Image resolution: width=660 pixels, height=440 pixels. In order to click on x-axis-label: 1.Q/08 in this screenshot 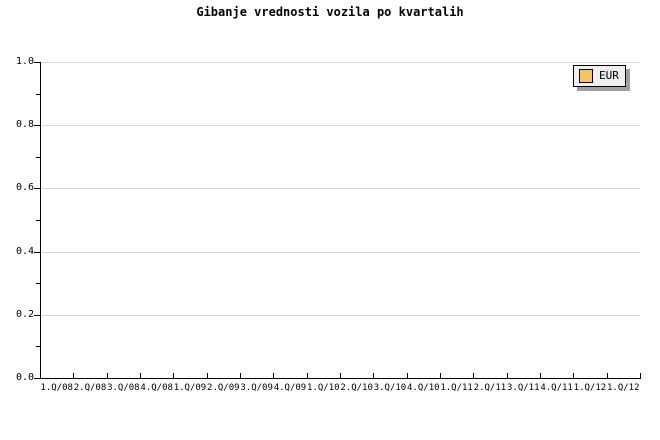, I will do `click(56, 388)`.